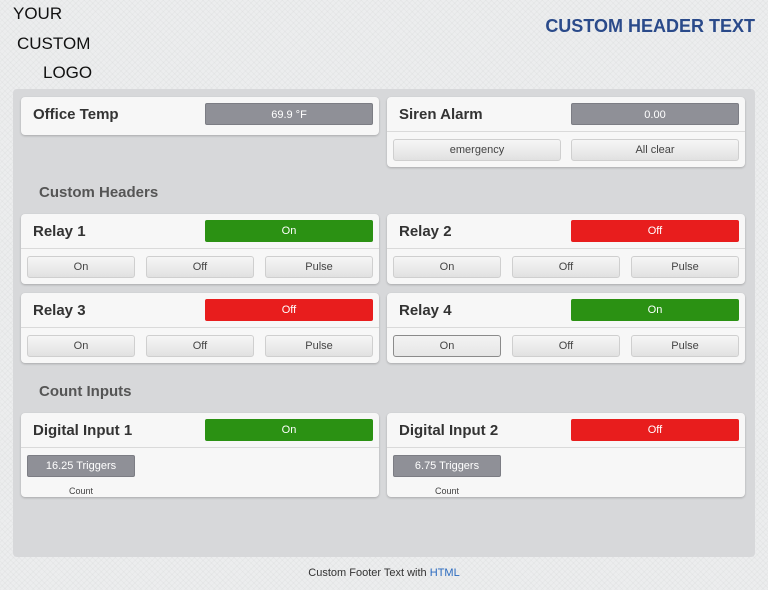  What do you see at coordinates (441, 114) in the screenshot?
I see `card-title: Siren Alarm` at bounding box center [441, 114].